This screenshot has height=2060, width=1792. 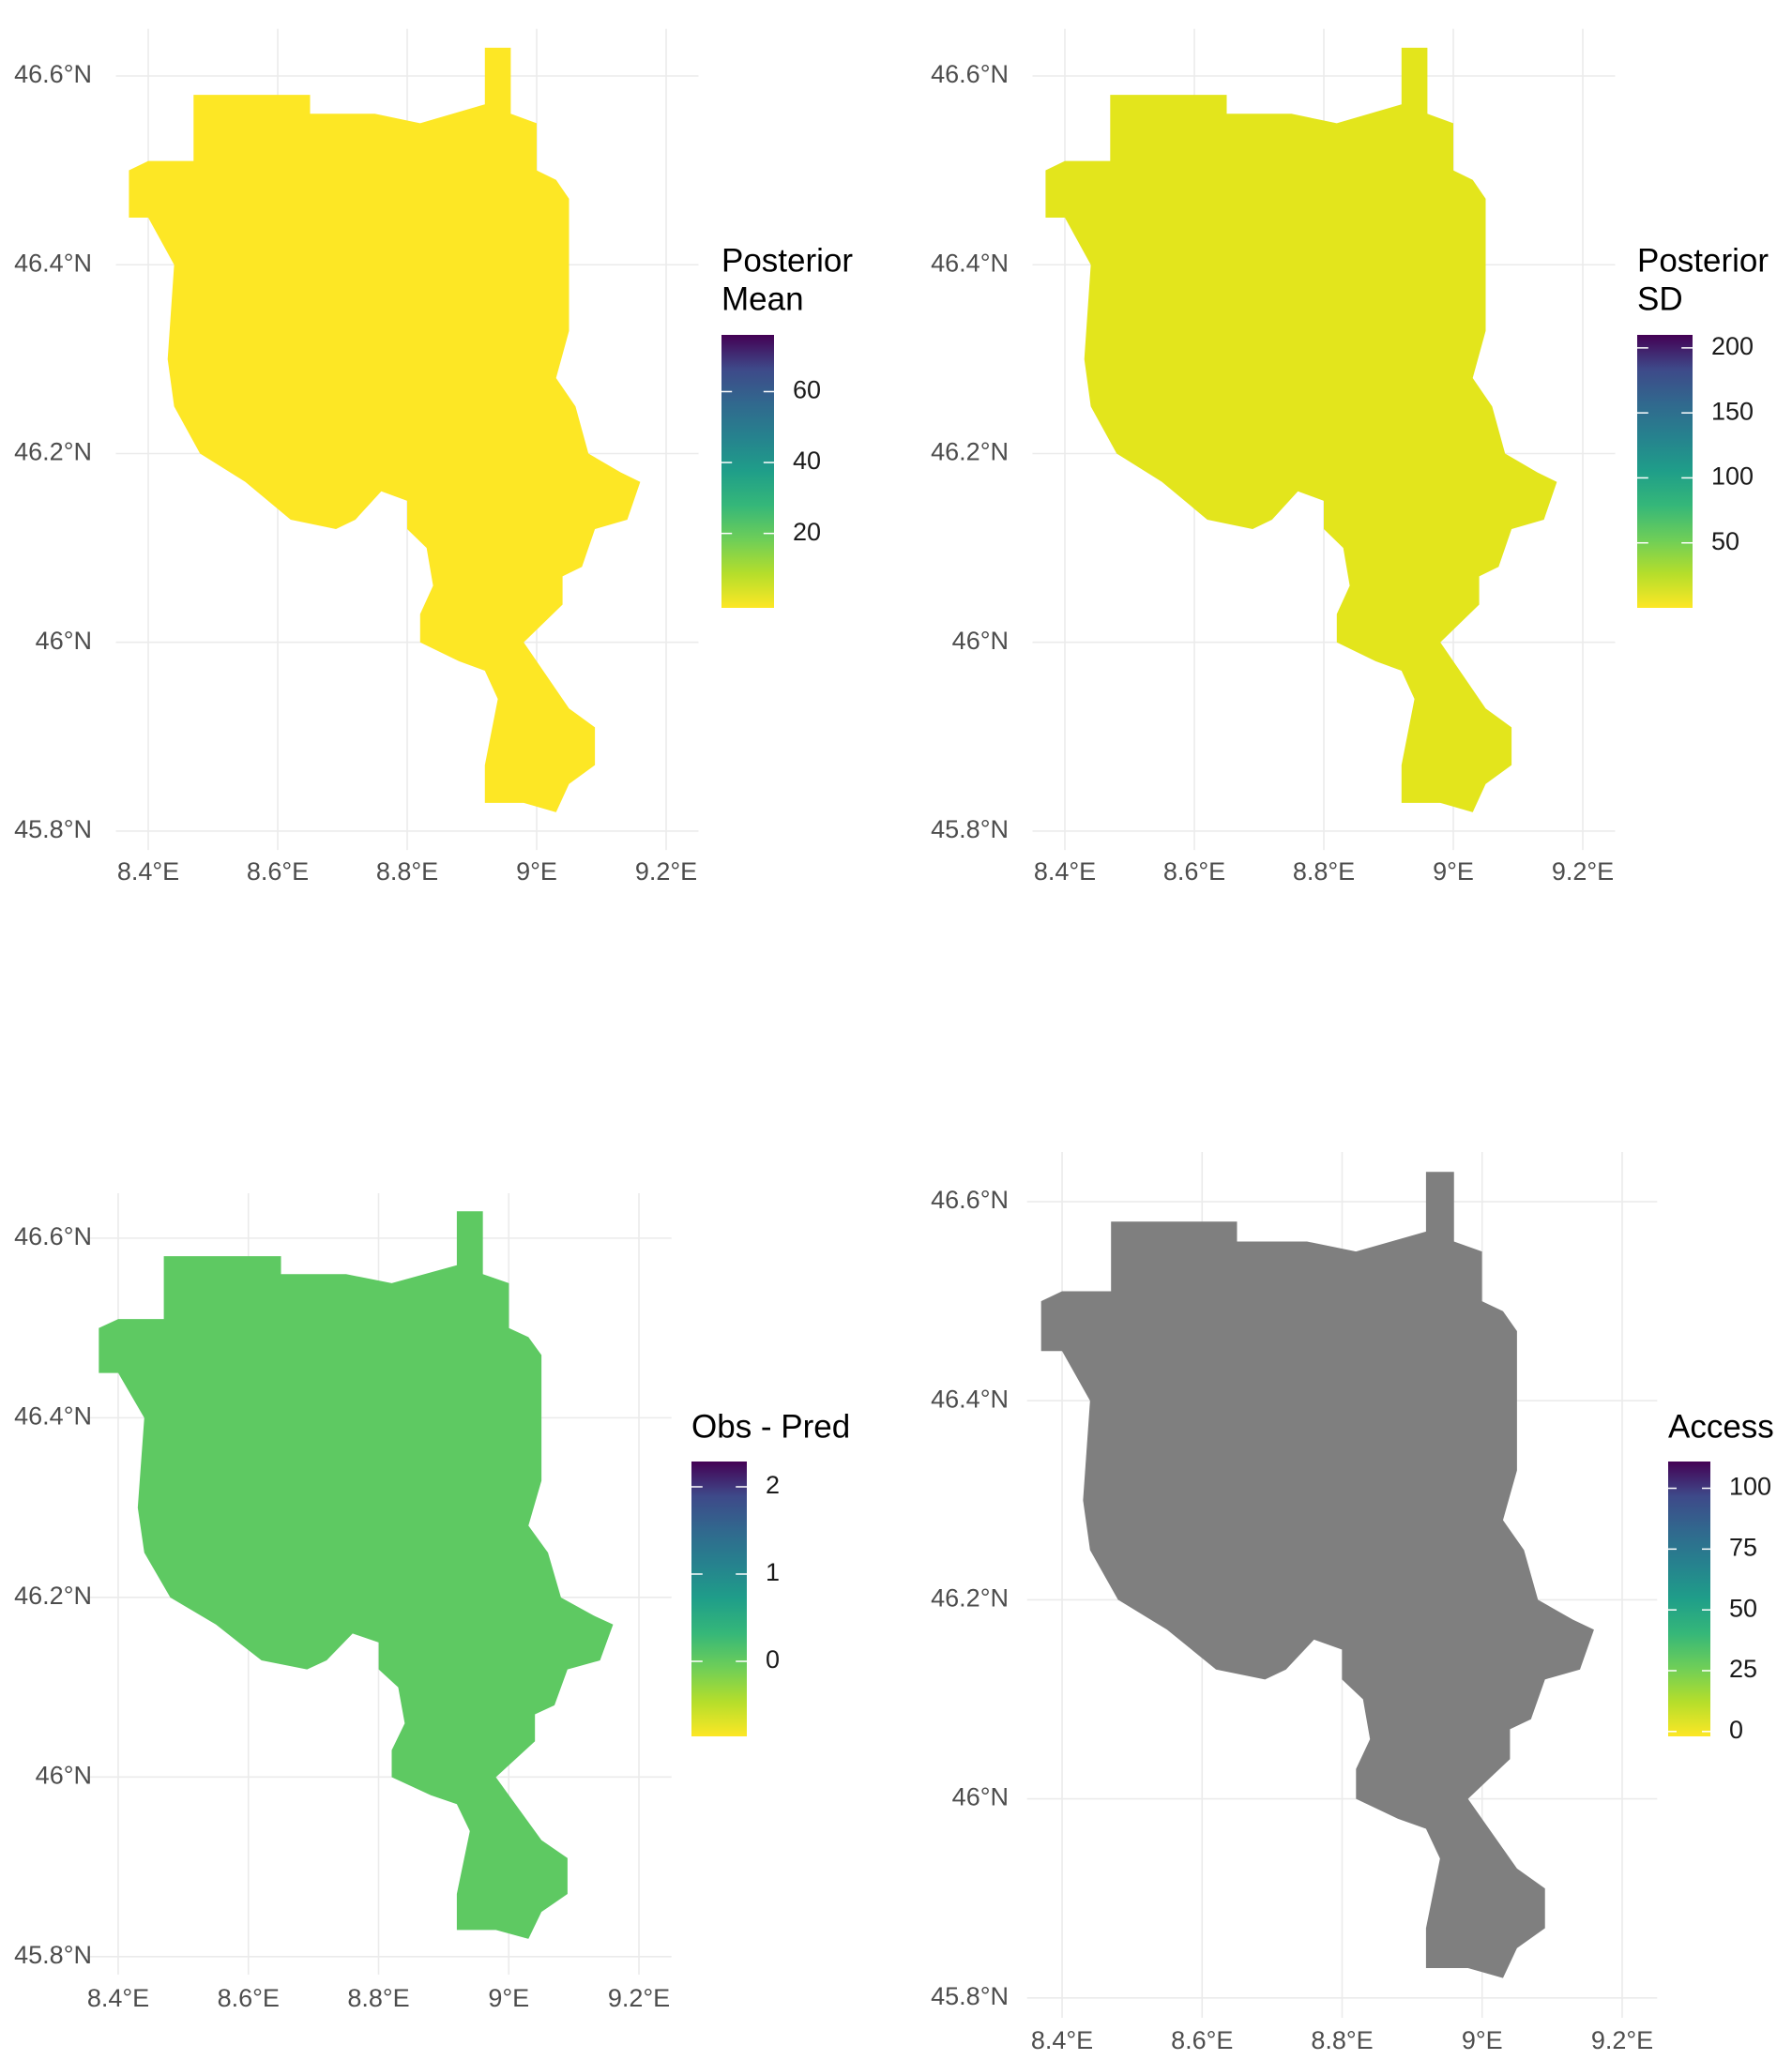 What do you see at coordinates (1743, 1669) in the screenshot?
I see `colorbar-label: 25` at bounding box center [1743, 1669].